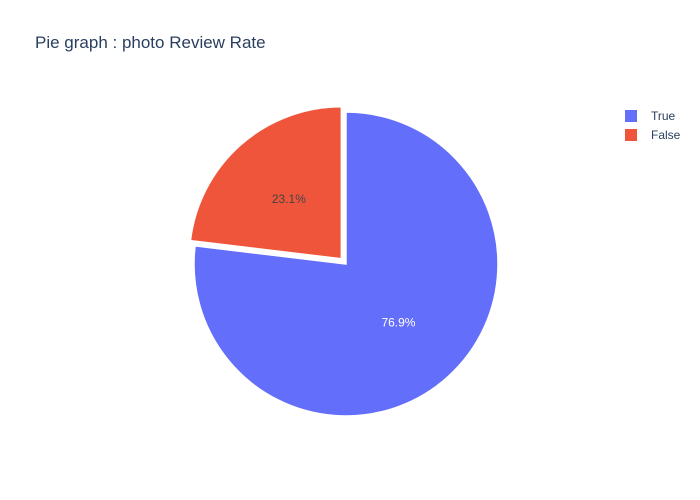  What do you see at coordinates (150, 42) in the screenshot?
I see `chart-title: Pie graph : photo Review Rate` at bounding box center [150, 42].